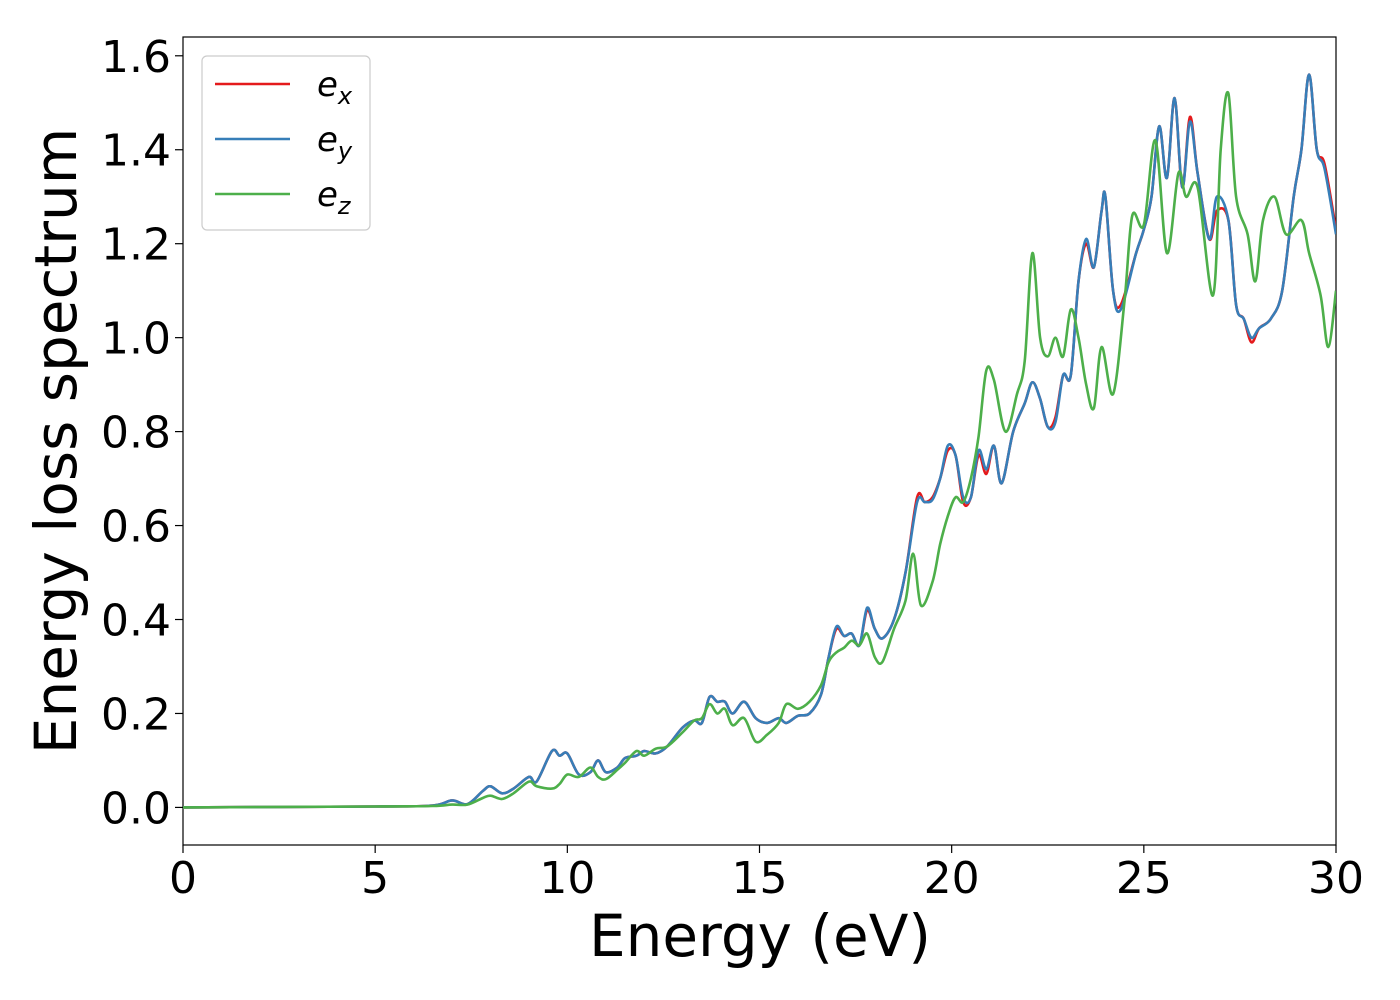 The image size is (1400, 1000). What do you see at coordinates (183, 878) in the screenshot?
I see `x-tick-label: 0` at bounding box center [183, 878].